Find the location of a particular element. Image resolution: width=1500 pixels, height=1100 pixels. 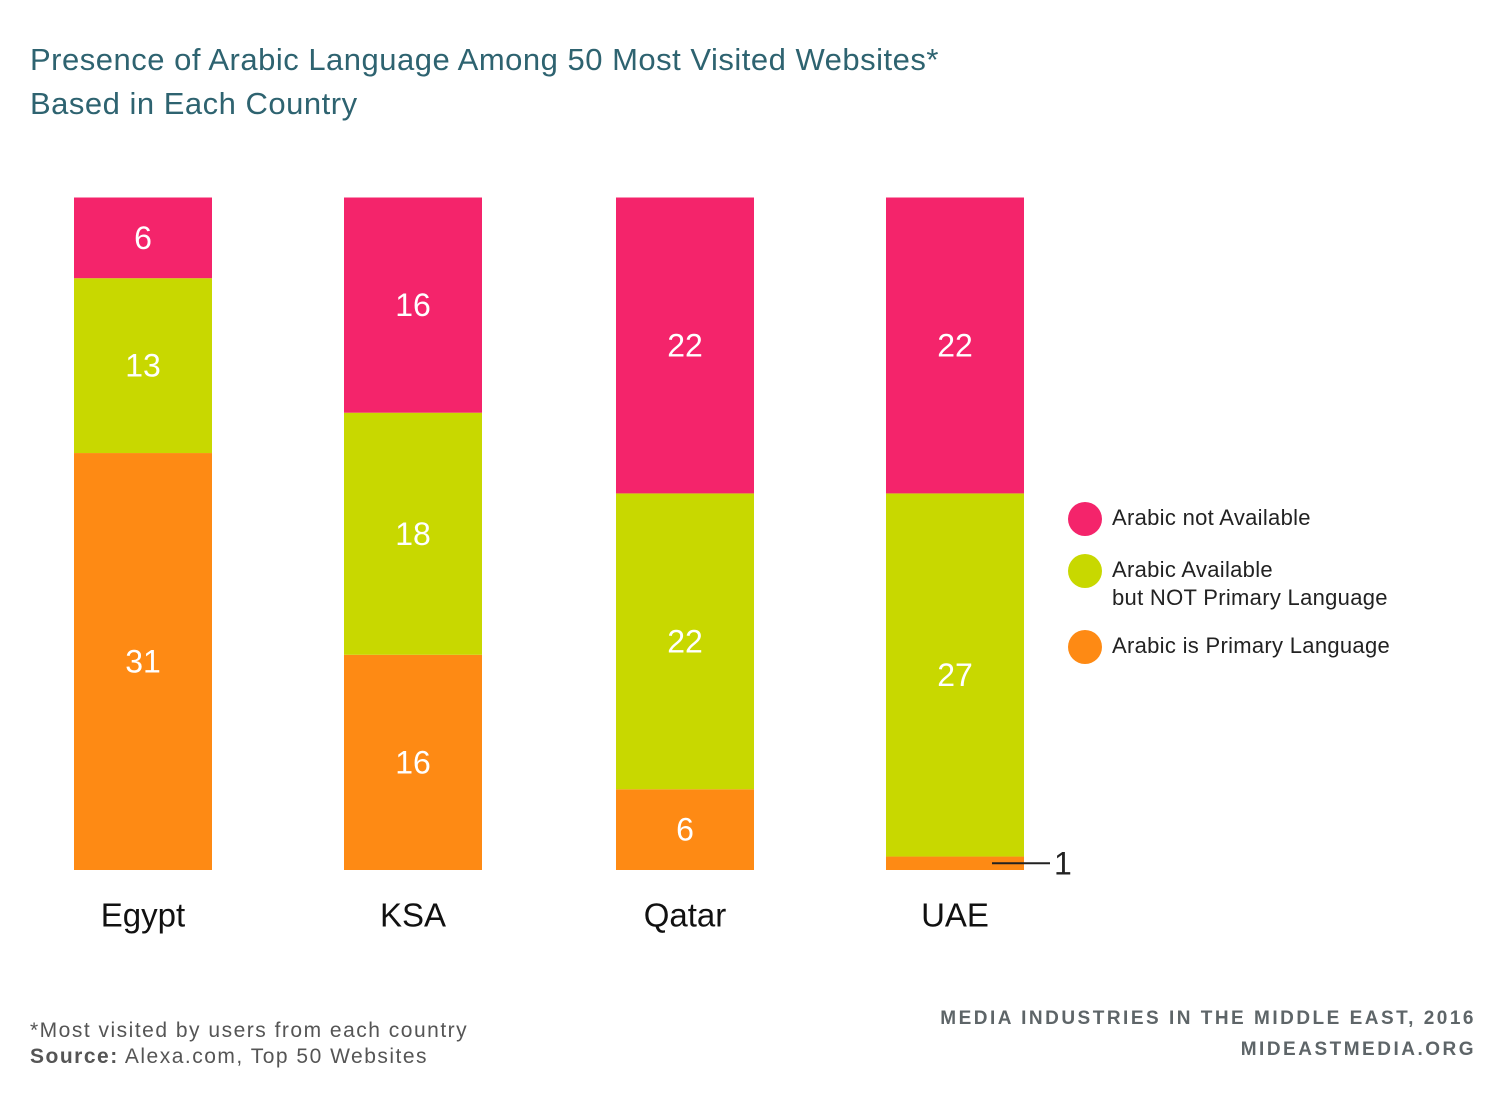

legend-item-primary: Arabic is Primary Language is located at coordinates (1278, 646).